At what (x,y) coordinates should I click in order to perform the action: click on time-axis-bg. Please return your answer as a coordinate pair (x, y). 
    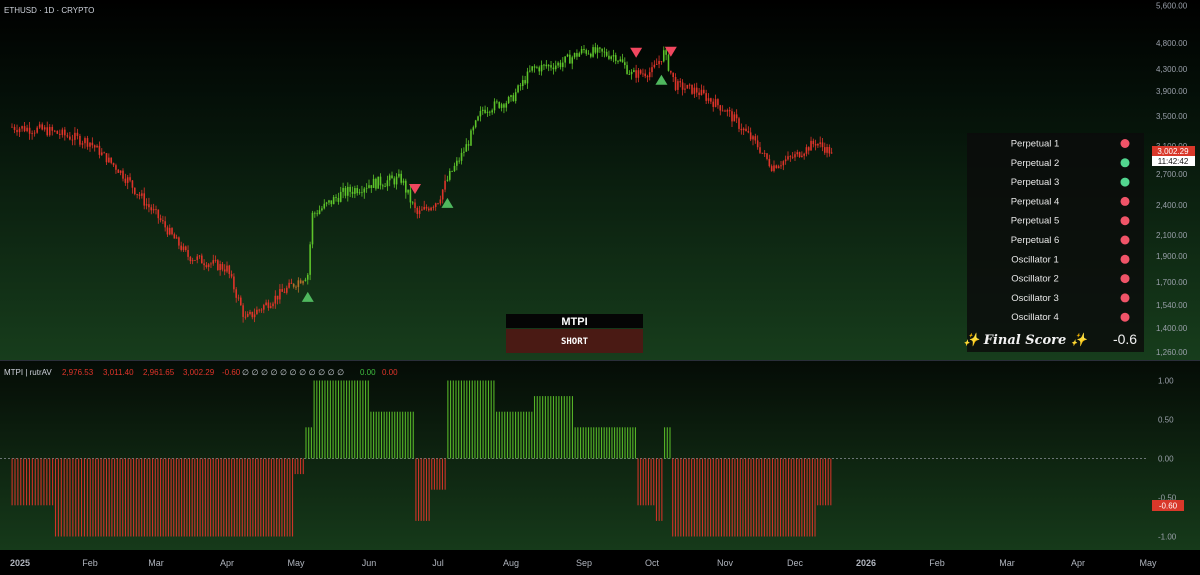
    Looking at the image, I should click on (600, 562).